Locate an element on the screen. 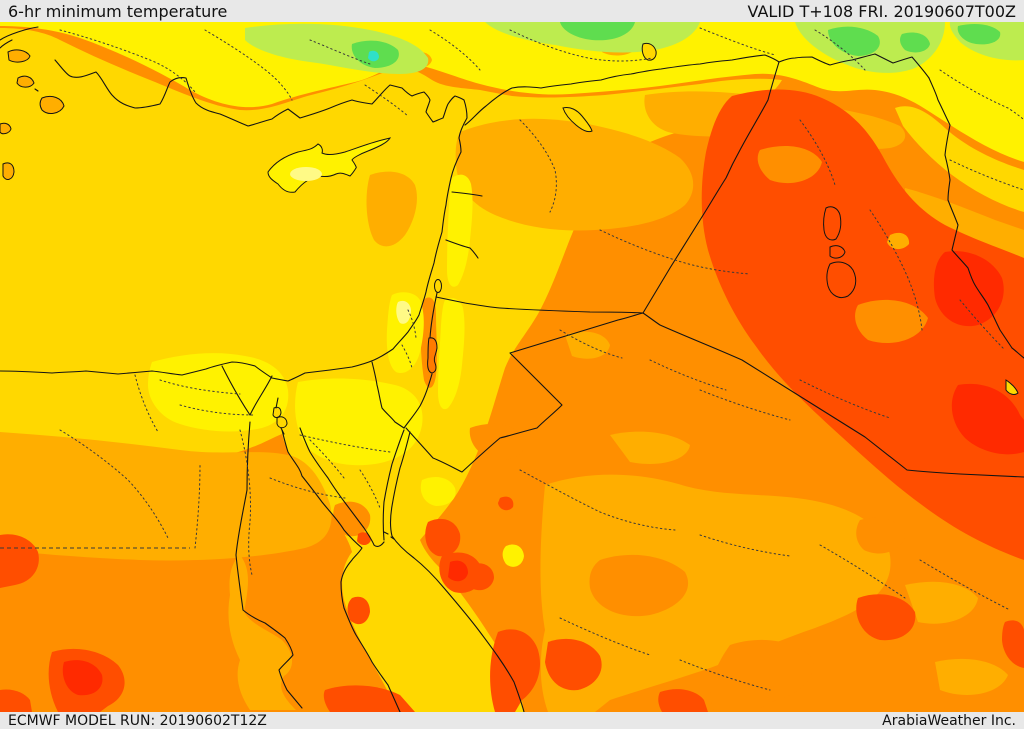  page-title: 6-hr minimum temperature is located at coordinates (118, 11).